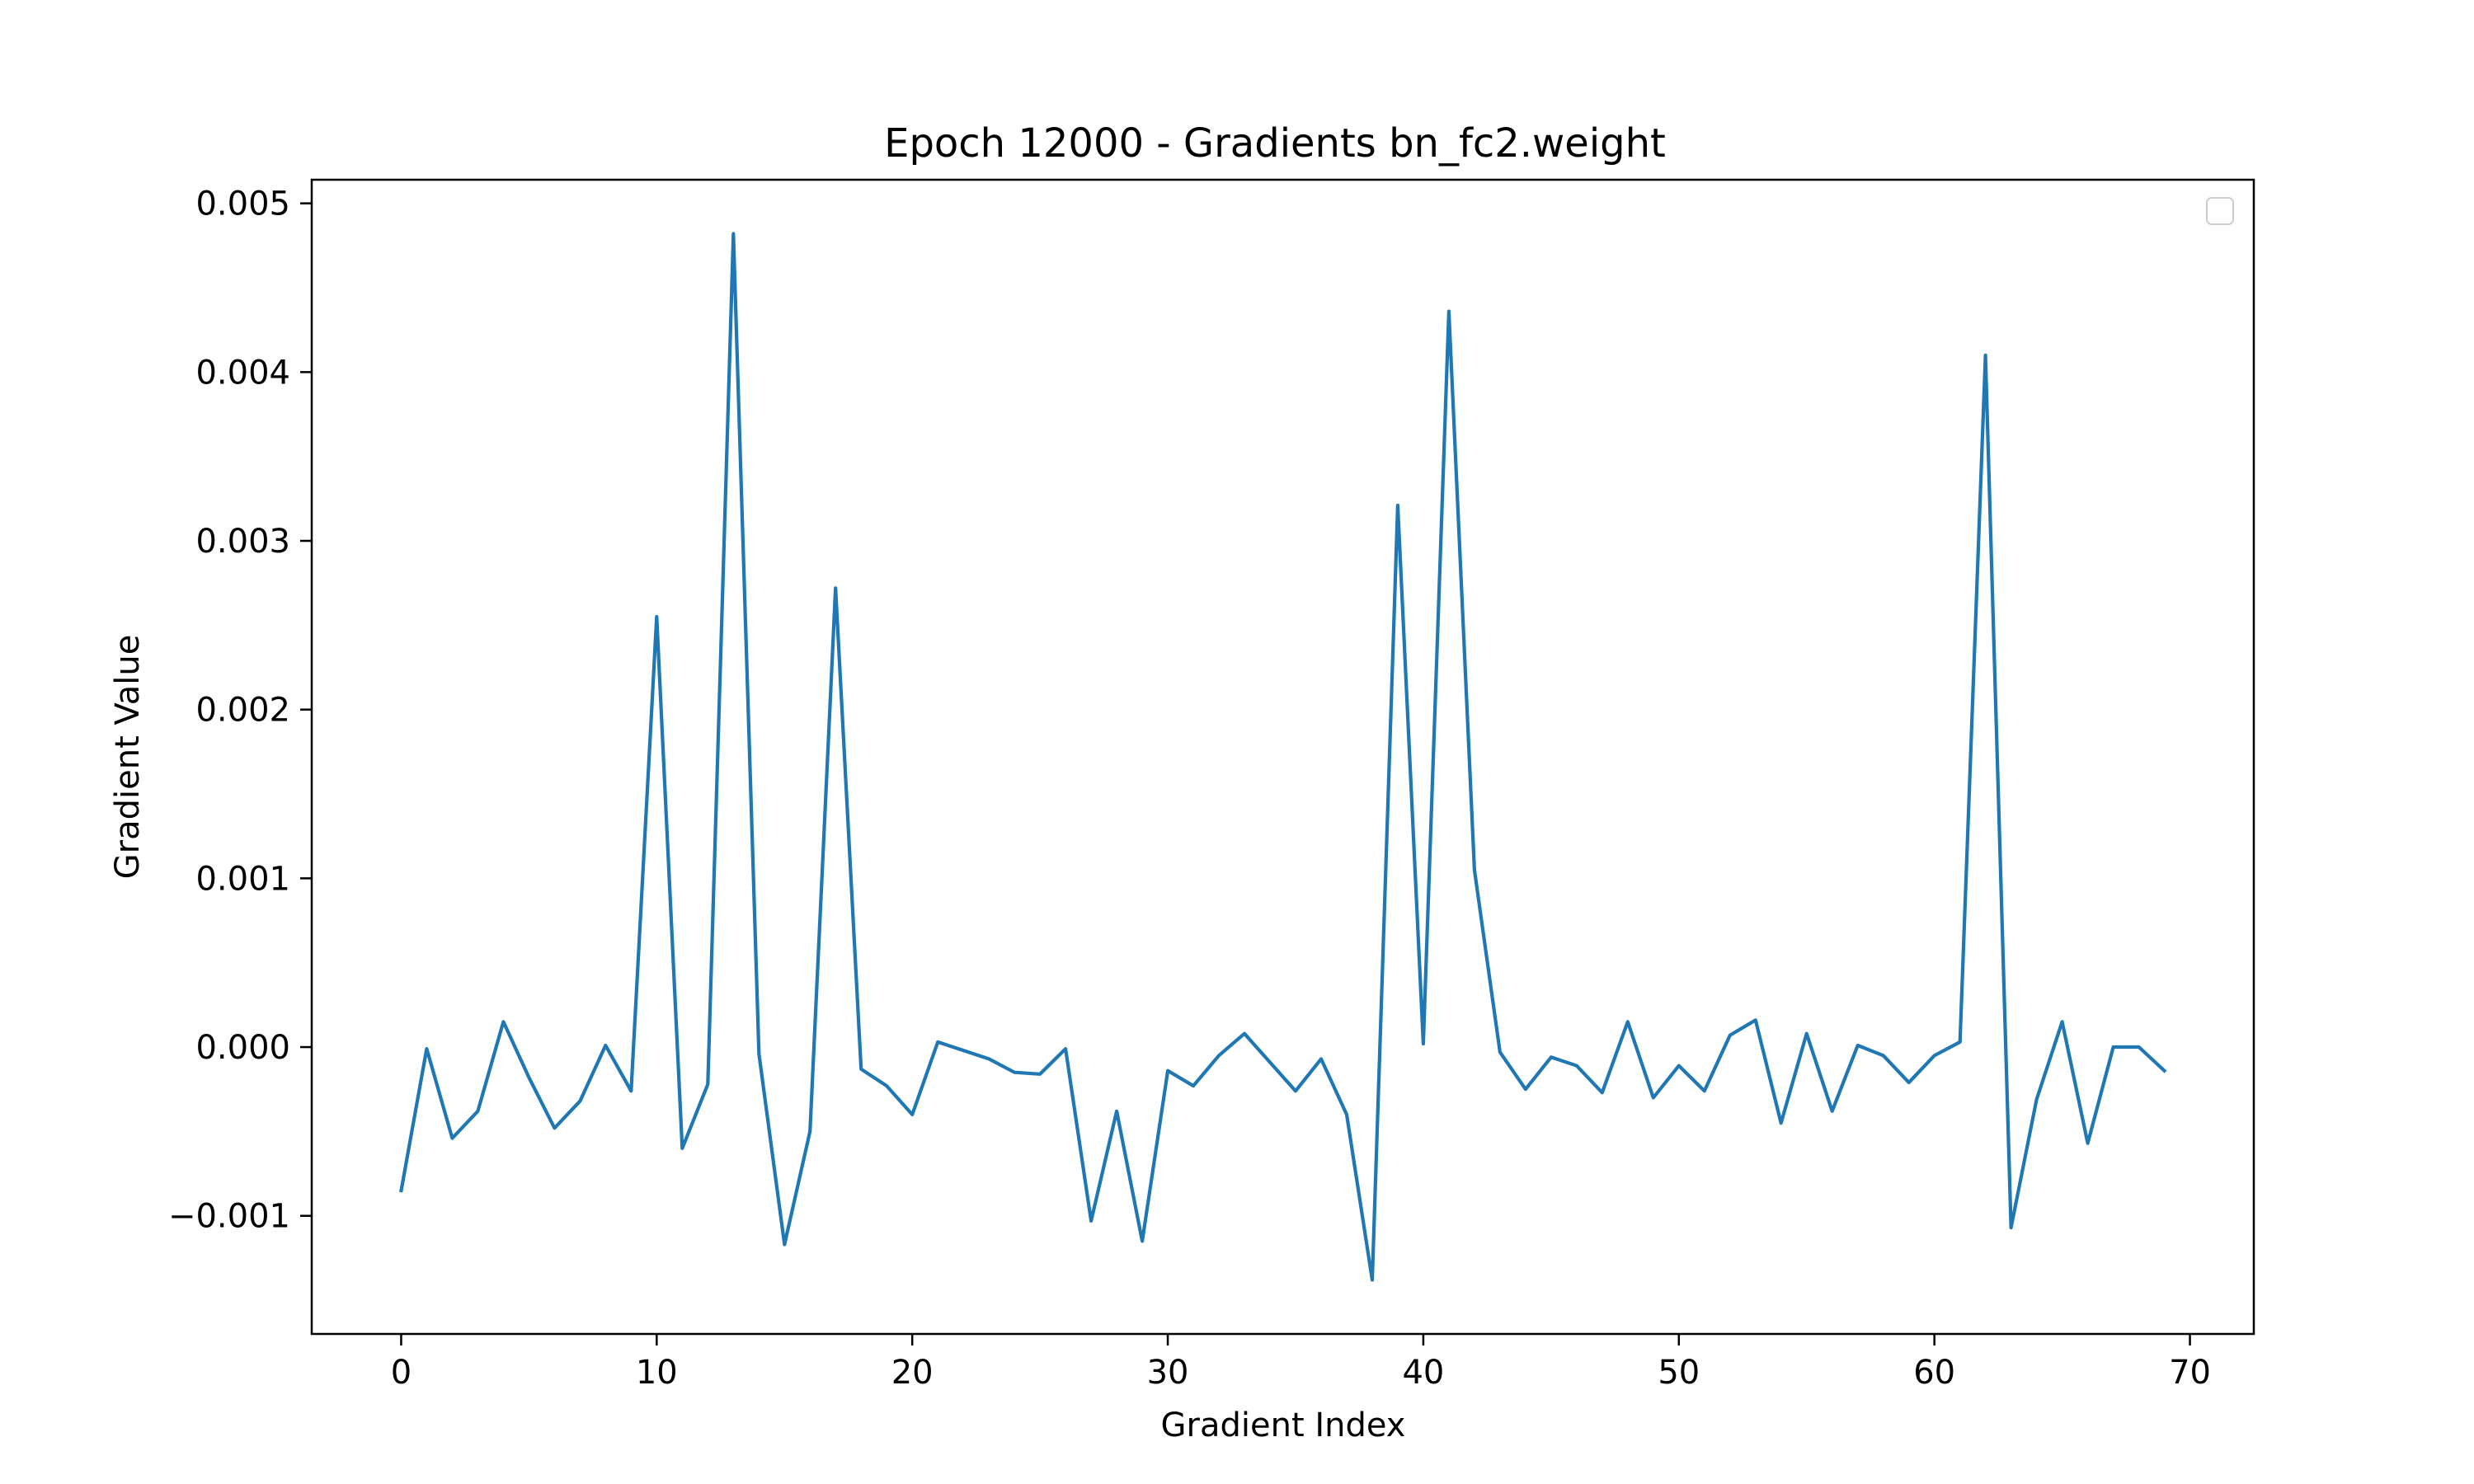 Image resolution: width=2474 pixels, height=1484 pixels. Describe the element at coordinates (242, 204) in the screenshot. I see `y-tick-label: 0.005` at that location.